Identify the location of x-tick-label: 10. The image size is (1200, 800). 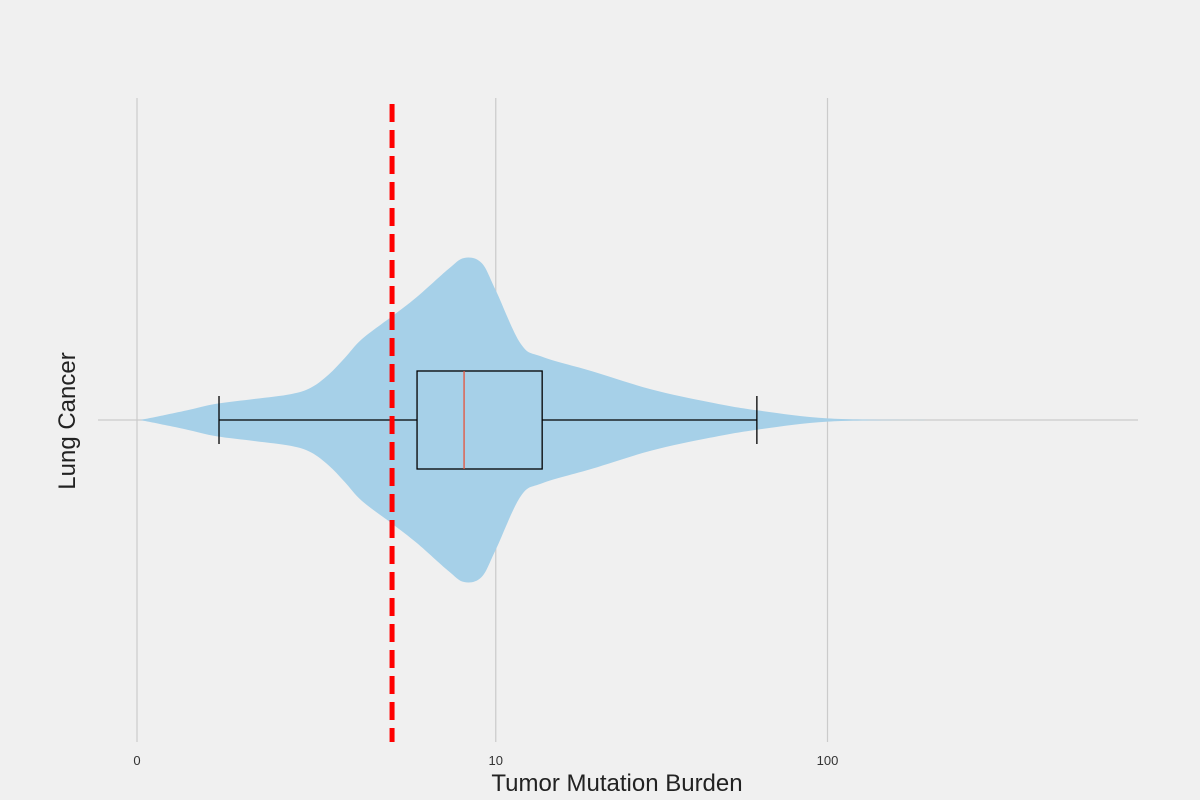
(496, 760).